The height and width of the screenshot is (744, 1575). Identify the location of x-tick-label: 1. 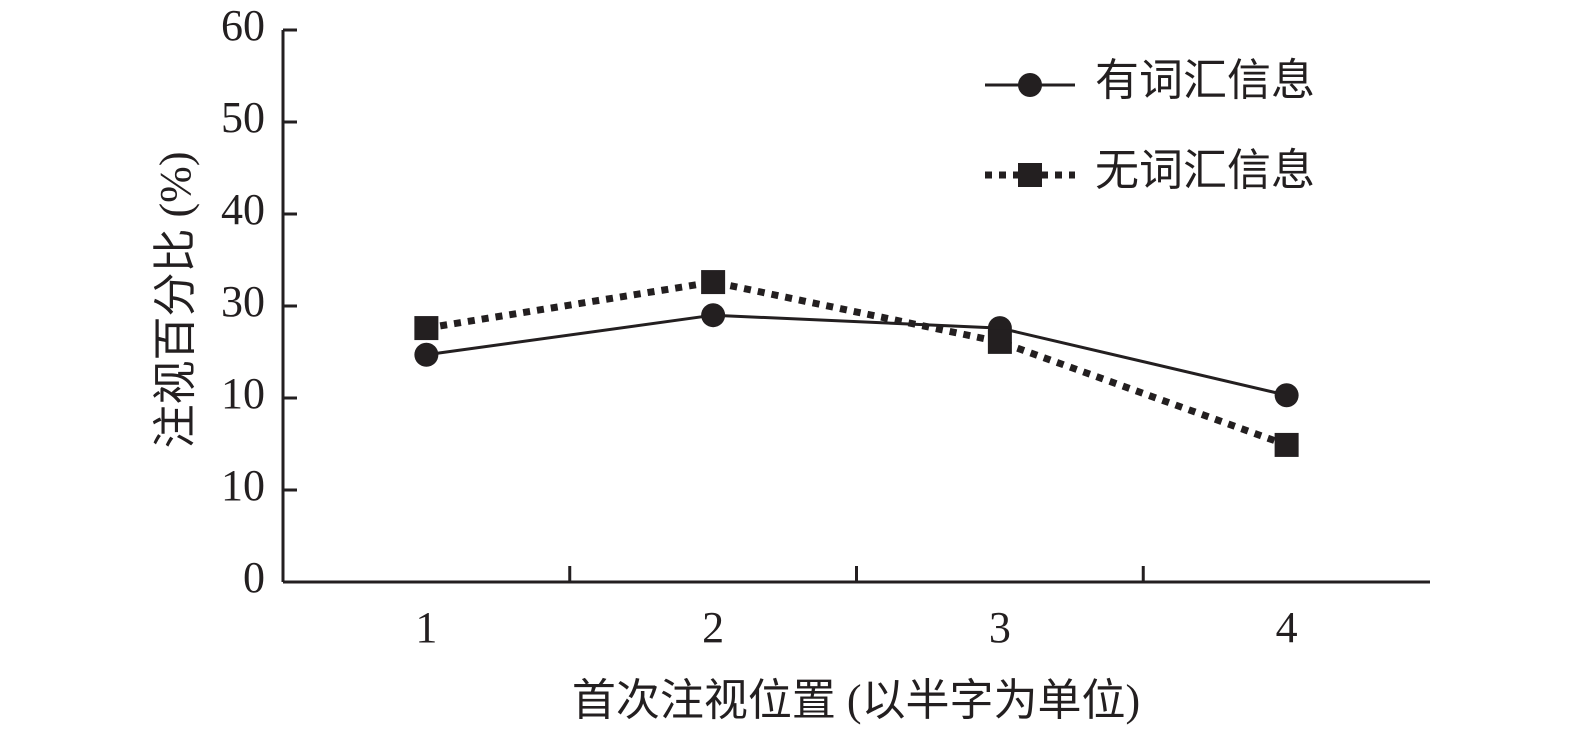
(426, 627).